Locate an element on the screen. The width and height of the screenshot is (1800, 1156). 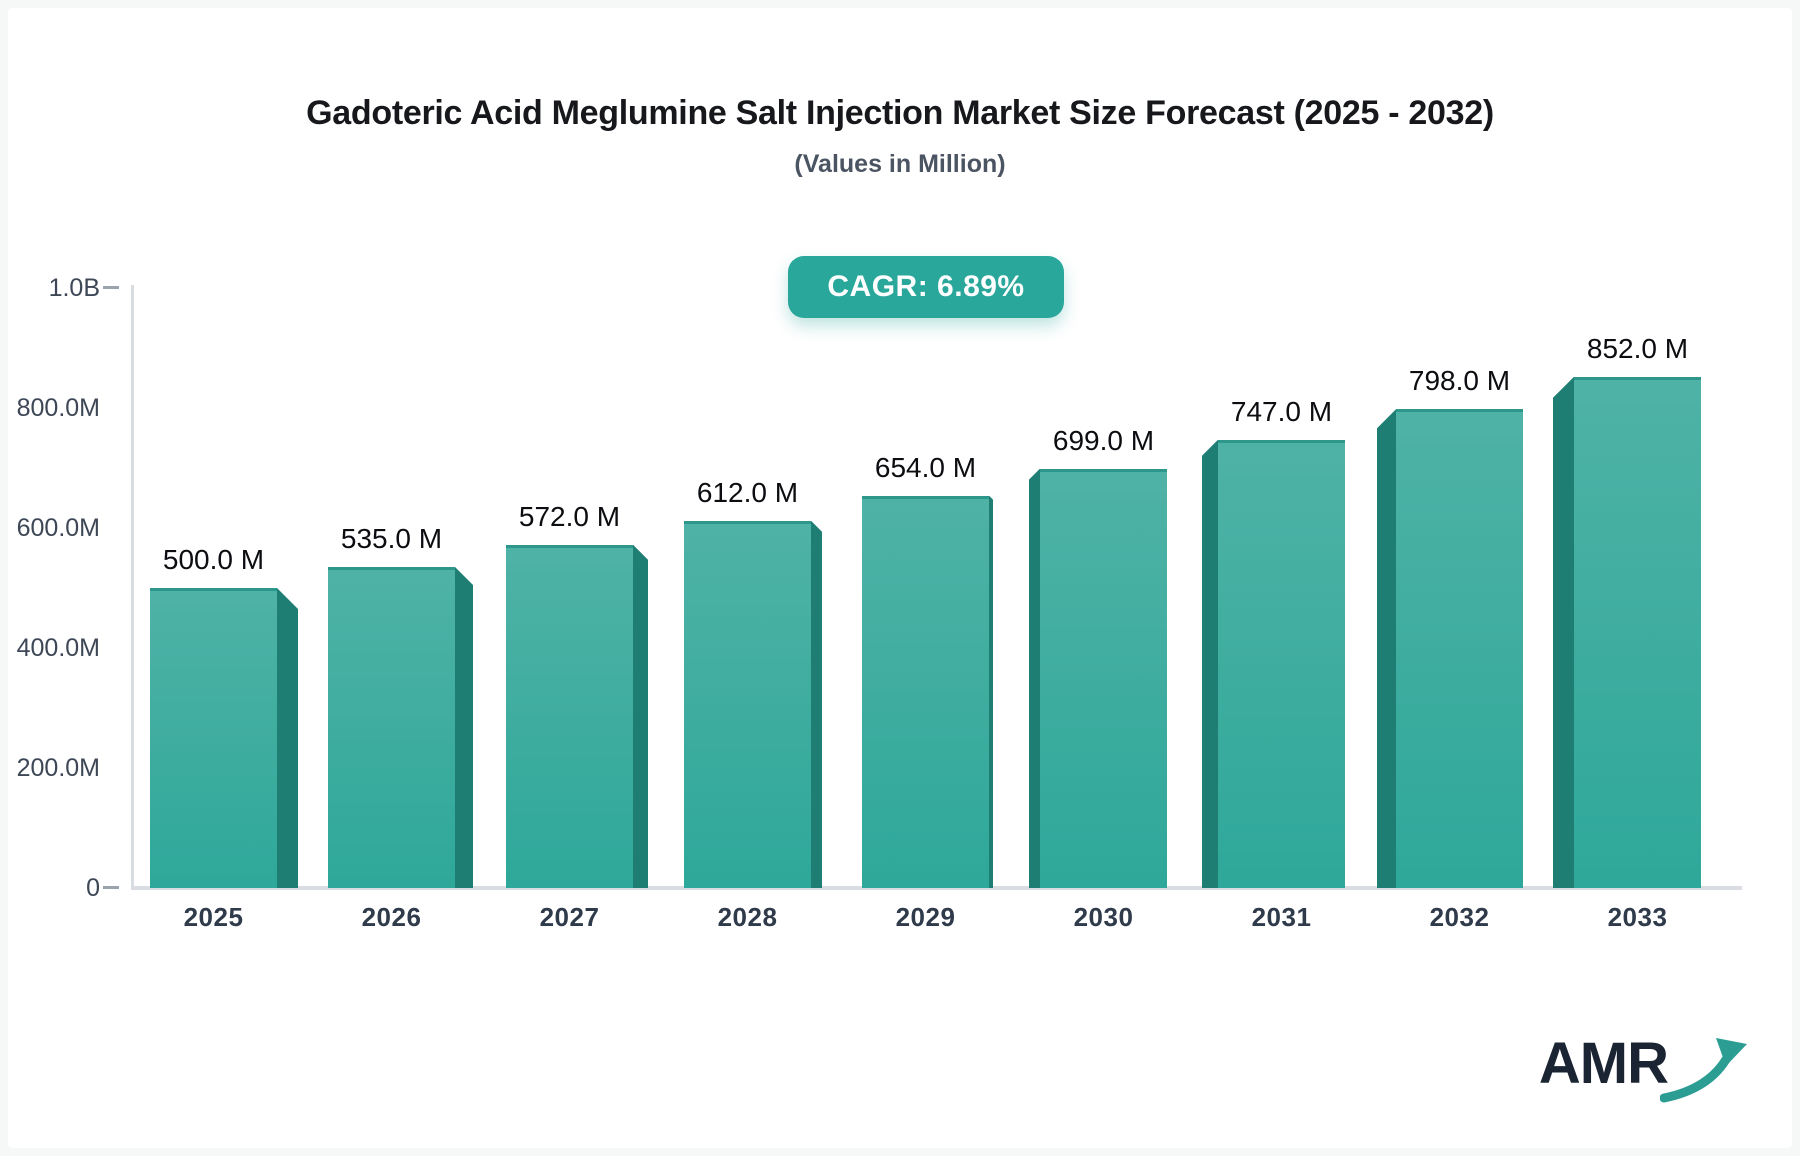
bar-2030 is located at coordinates (1103, 678).